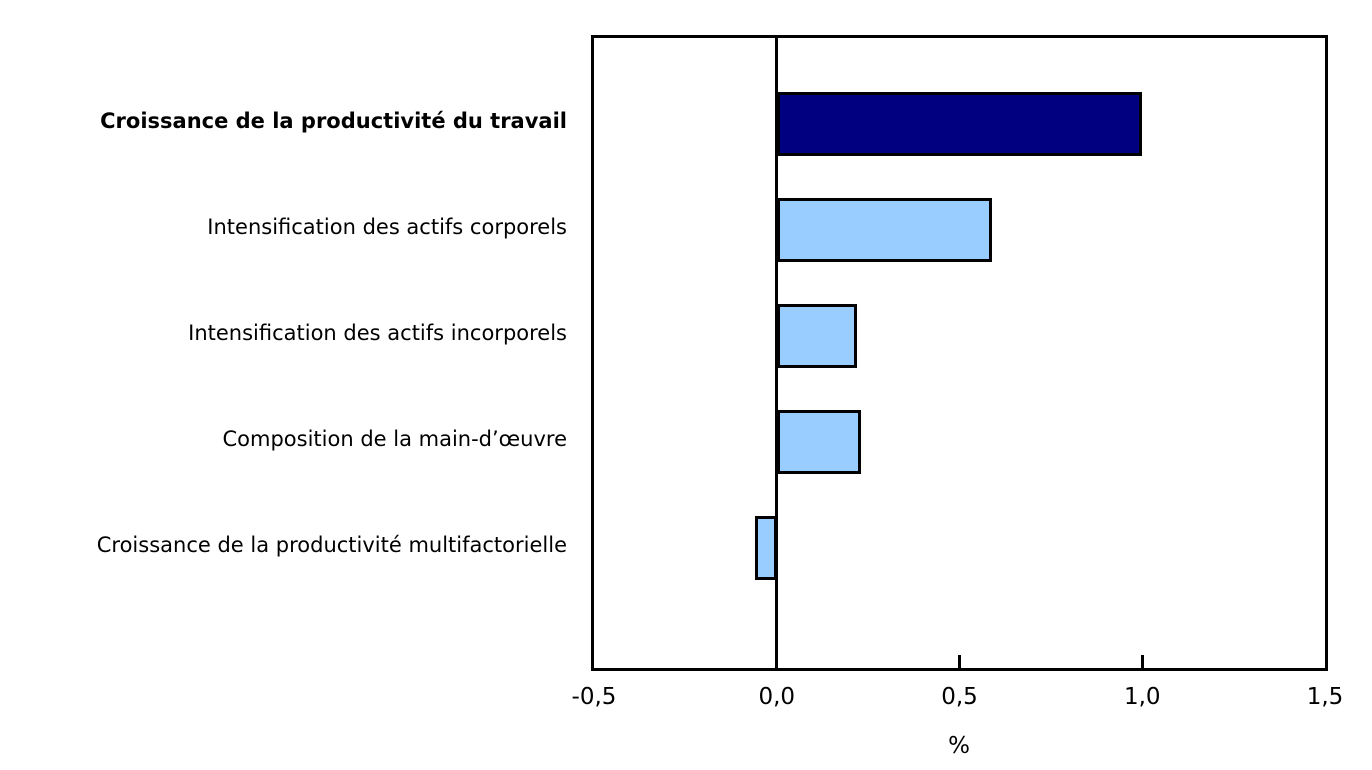 Image resolution: width=1372 pixels, height=770 pixels. I want to click on x-tick-label: 1,5, so click(1325, 697).